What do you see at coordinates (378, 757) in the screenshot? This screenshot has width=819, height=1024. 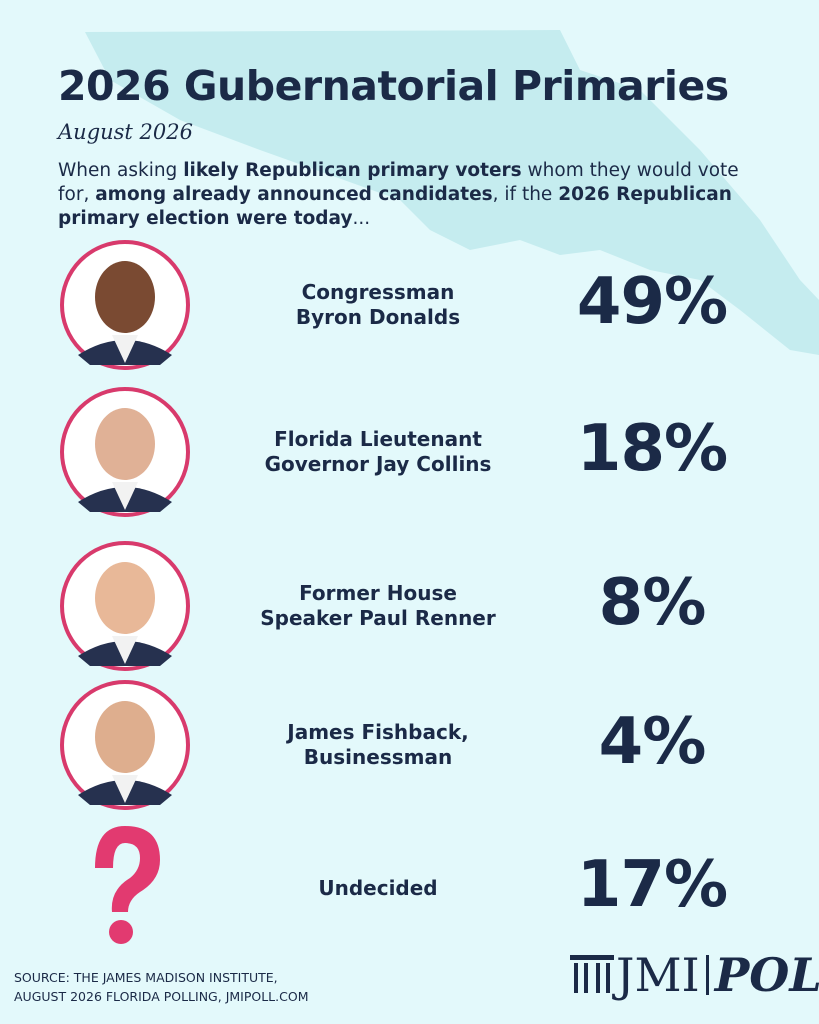 I see `name-line: Businessman` at bounding box center [378, 757].